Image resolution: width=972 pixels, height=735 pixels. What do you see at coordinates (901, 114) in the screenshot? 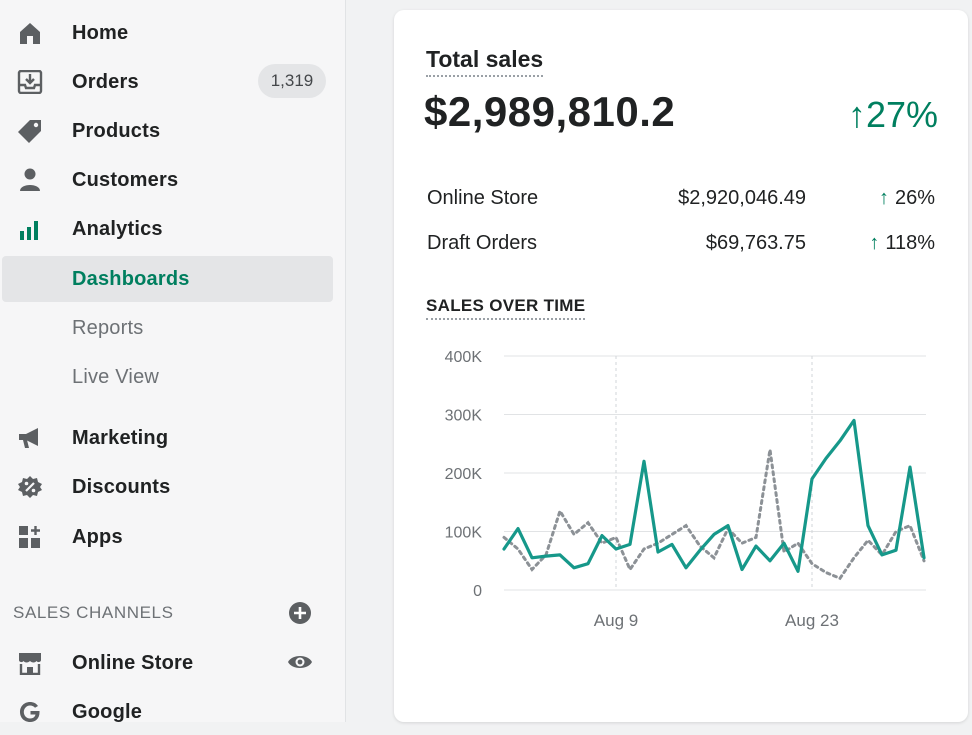
I see `total-change-value: 27%` at bounding box center [901, 114].